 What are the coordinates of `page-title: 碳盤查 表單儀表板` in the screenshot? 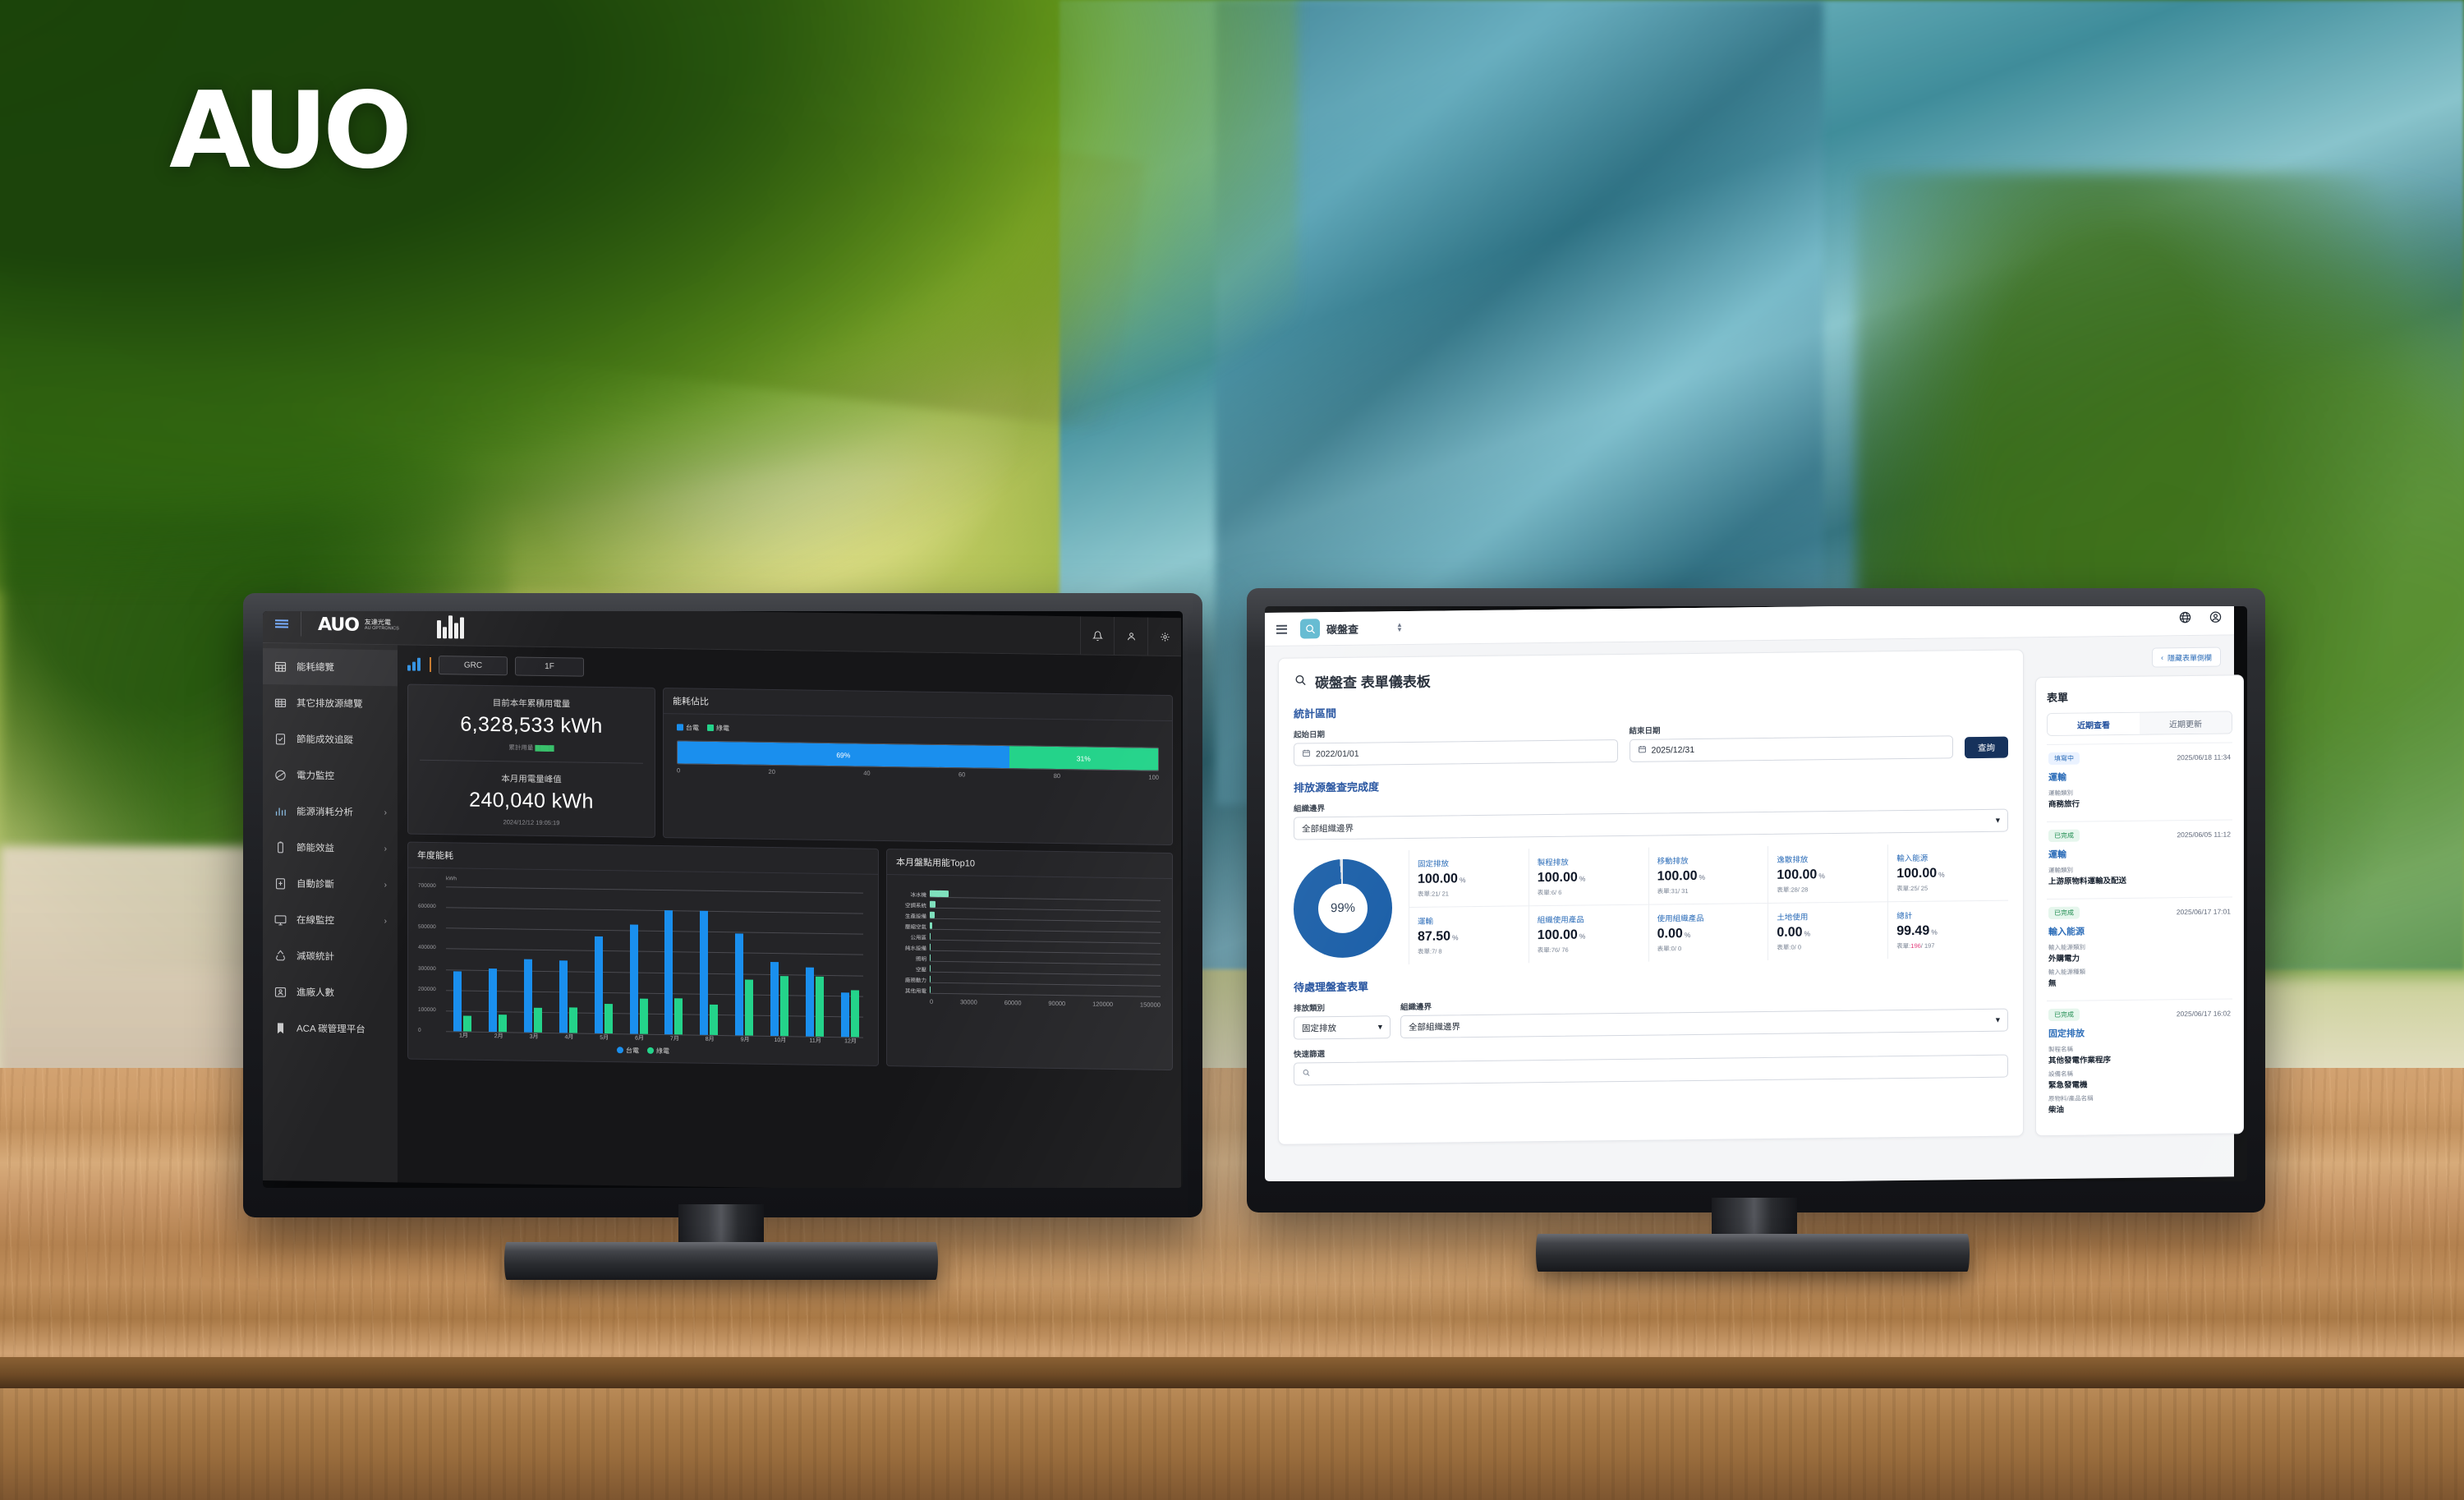 It's located at (1362, 681).